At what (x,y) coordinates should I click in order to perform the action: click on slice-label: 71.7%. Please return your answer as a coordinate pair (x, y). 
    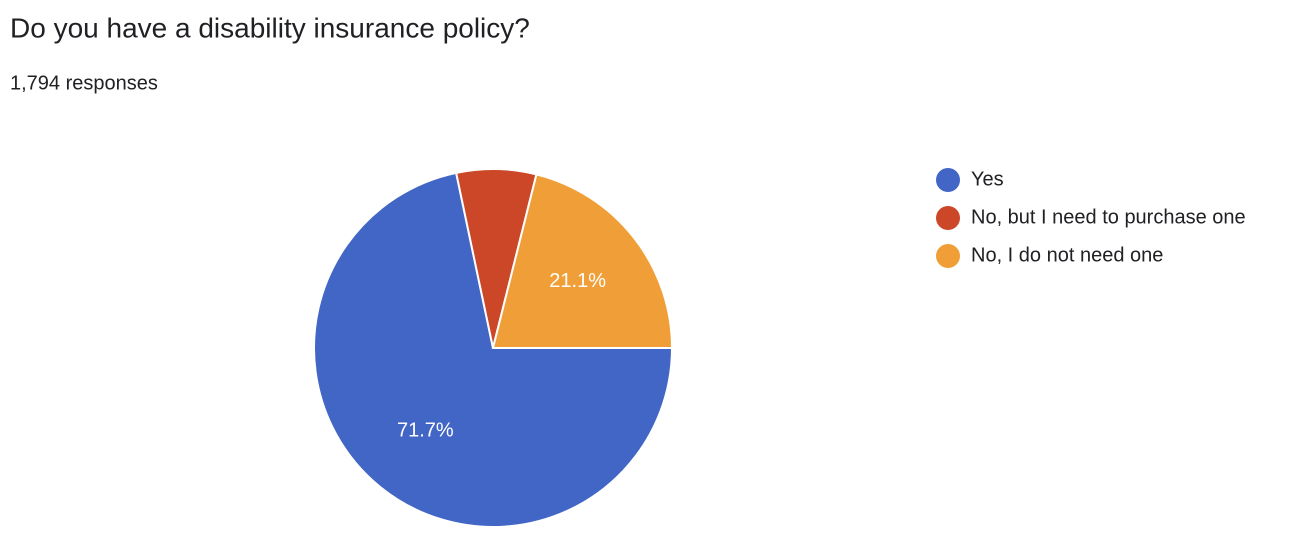
    Looking at the image, I should click on (425, 431).